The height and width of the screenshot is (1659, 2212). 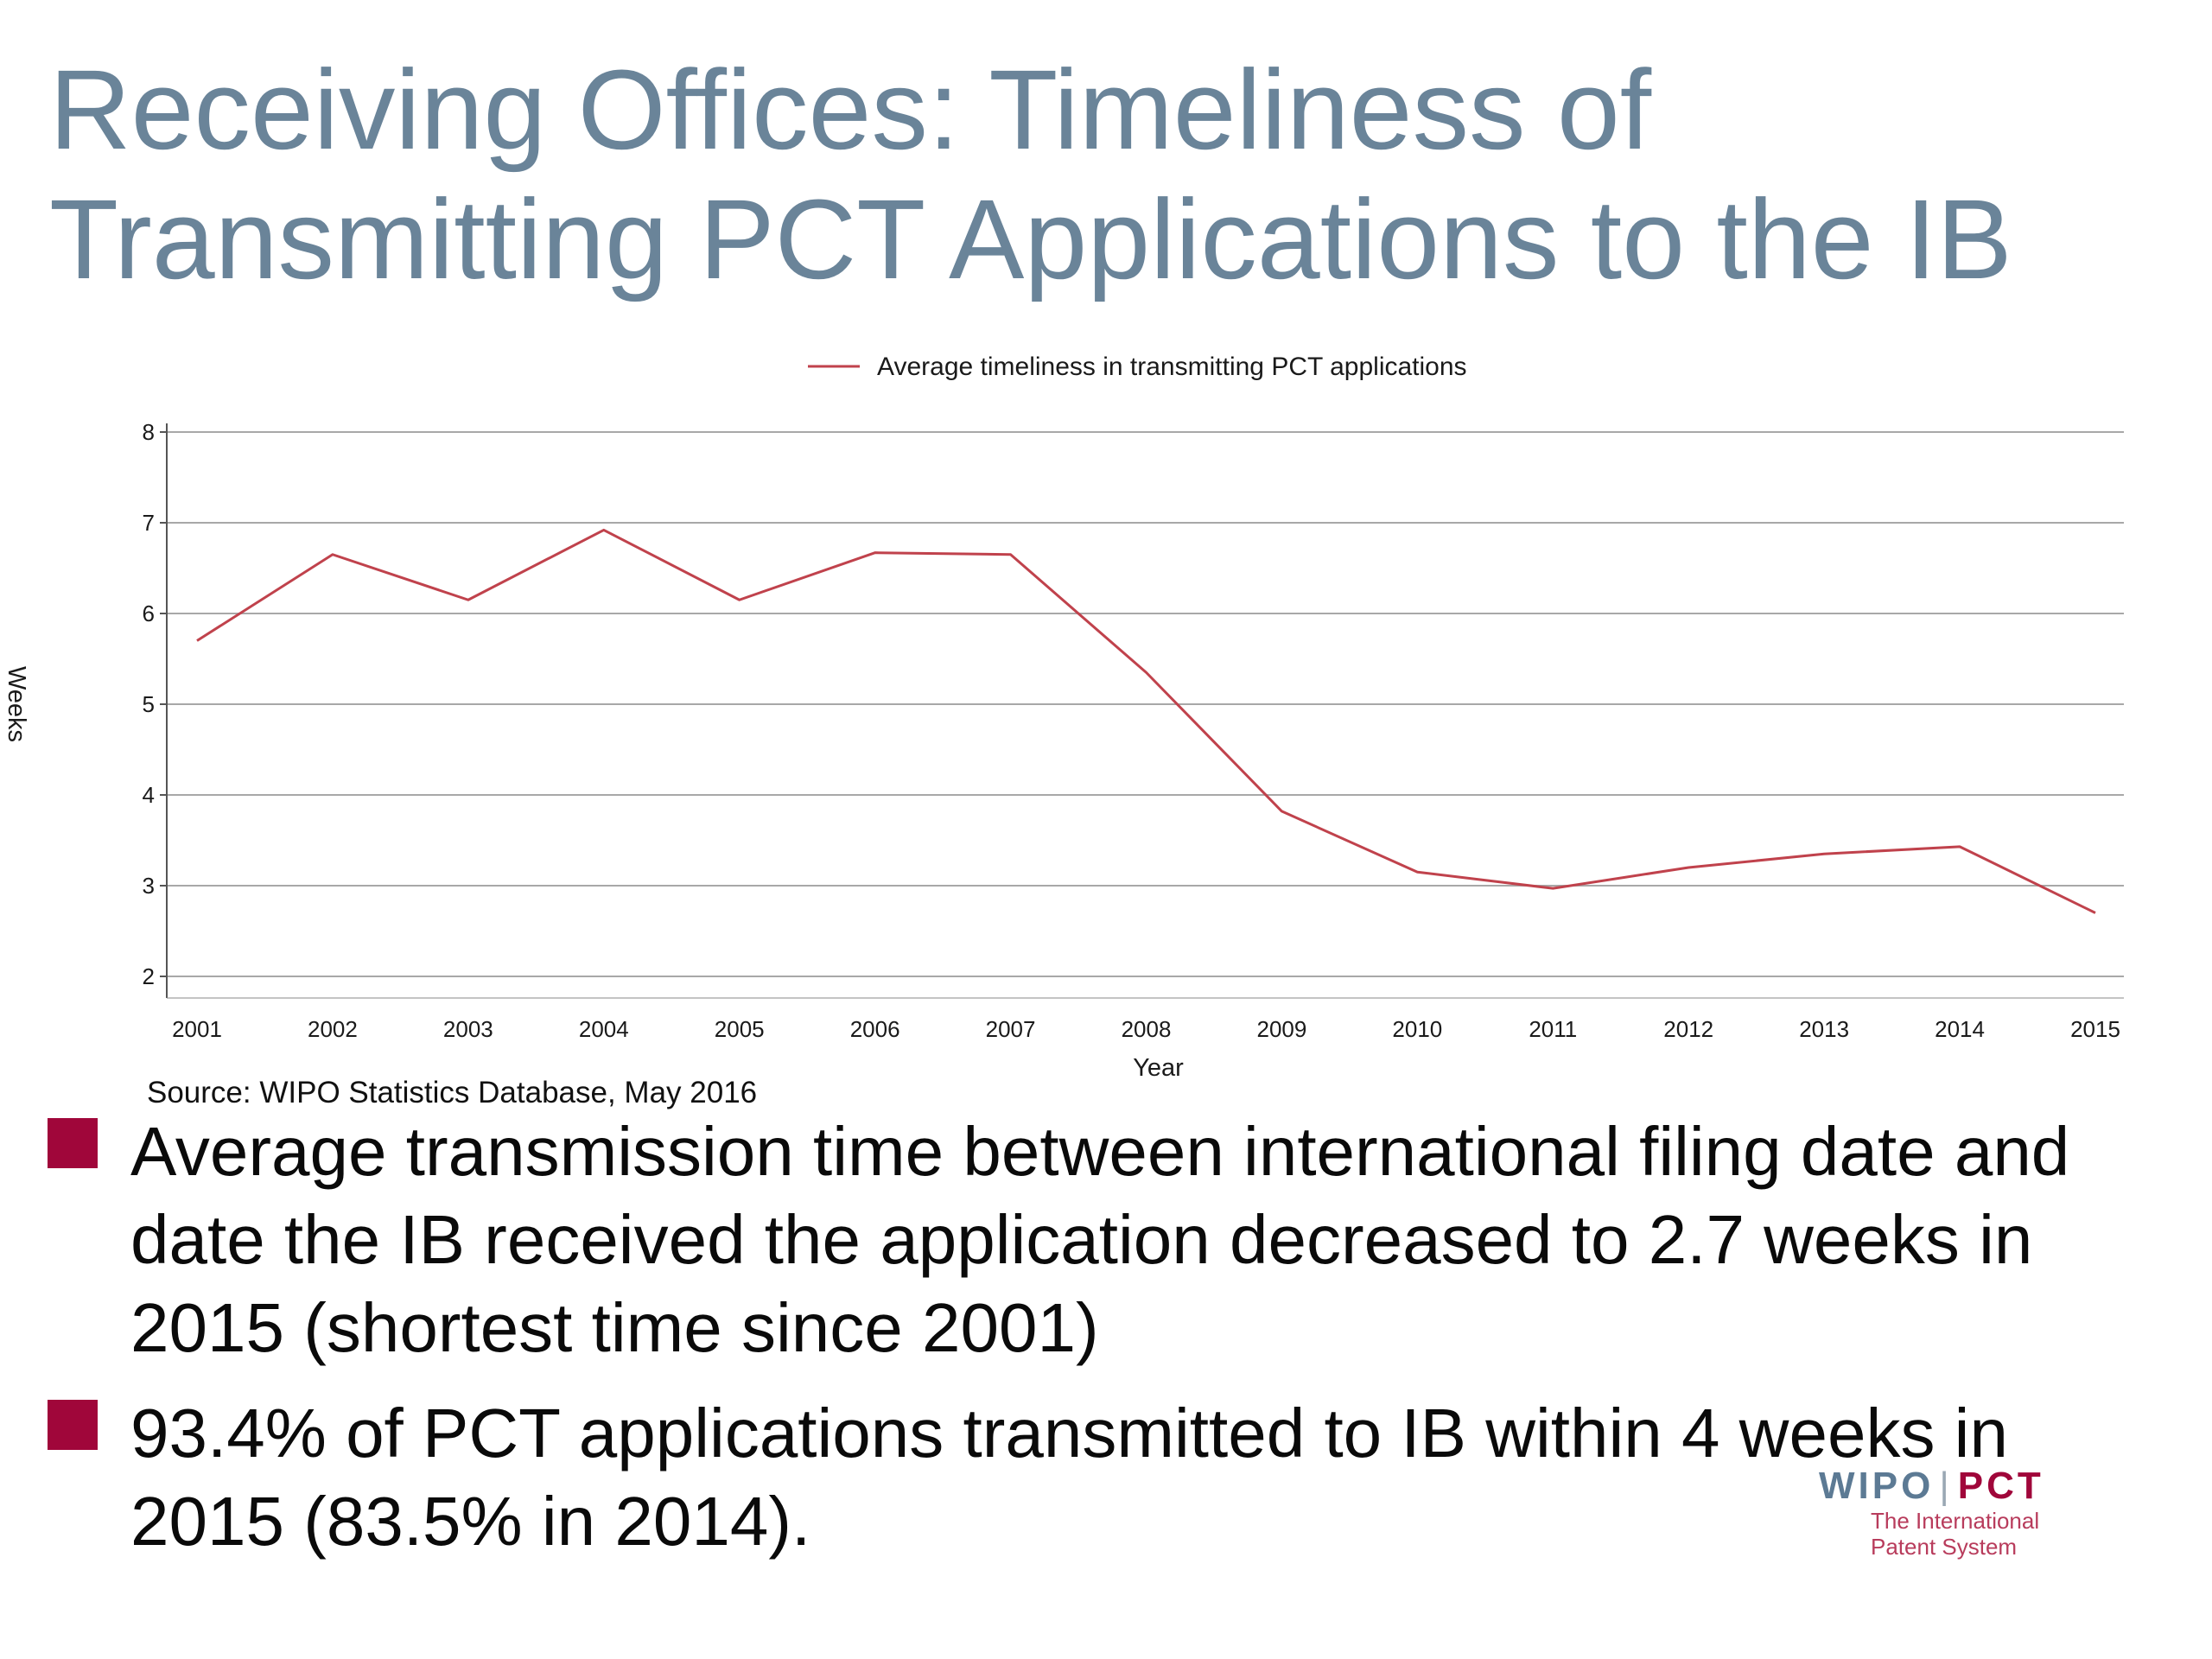 What do you see at coordinates (1688, 1029) in the screenshot?
I see `x-tick-label: 2012` at bounding box center [1688, 1029].